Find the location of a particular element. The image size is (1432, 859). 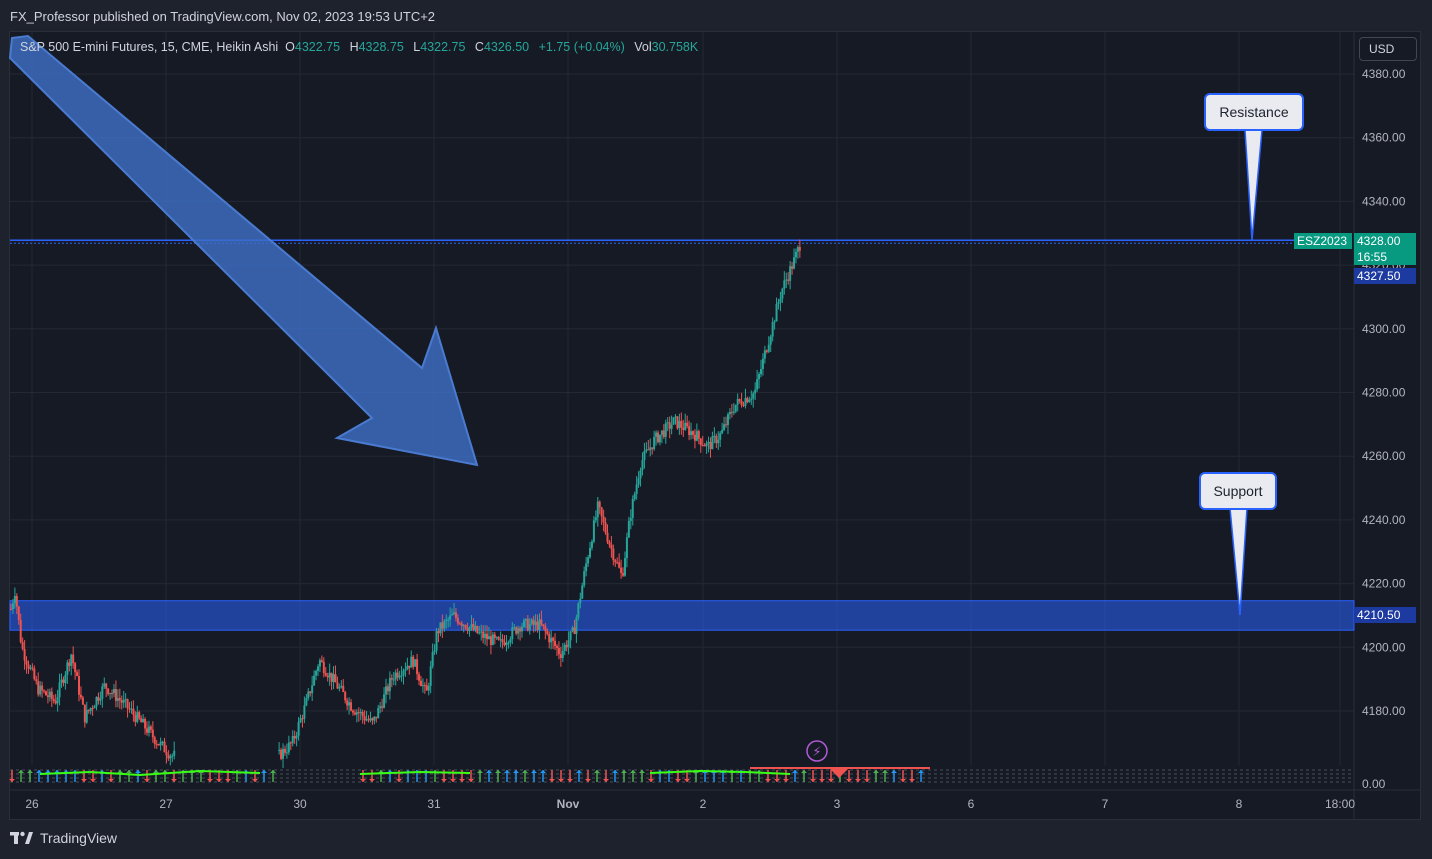

price-axis-label: 4260.00 is located at coordinates (1384, 456).